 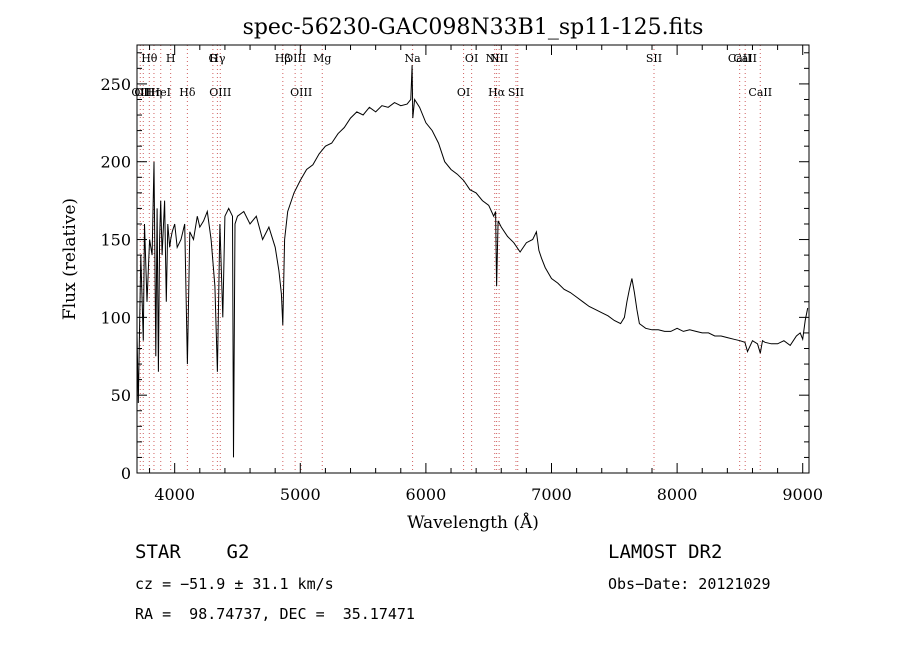 What do you see at coordinates (300, 494) in the screenshot?
I see `x-tick-label: 5000` at bounding box center [300, 494].